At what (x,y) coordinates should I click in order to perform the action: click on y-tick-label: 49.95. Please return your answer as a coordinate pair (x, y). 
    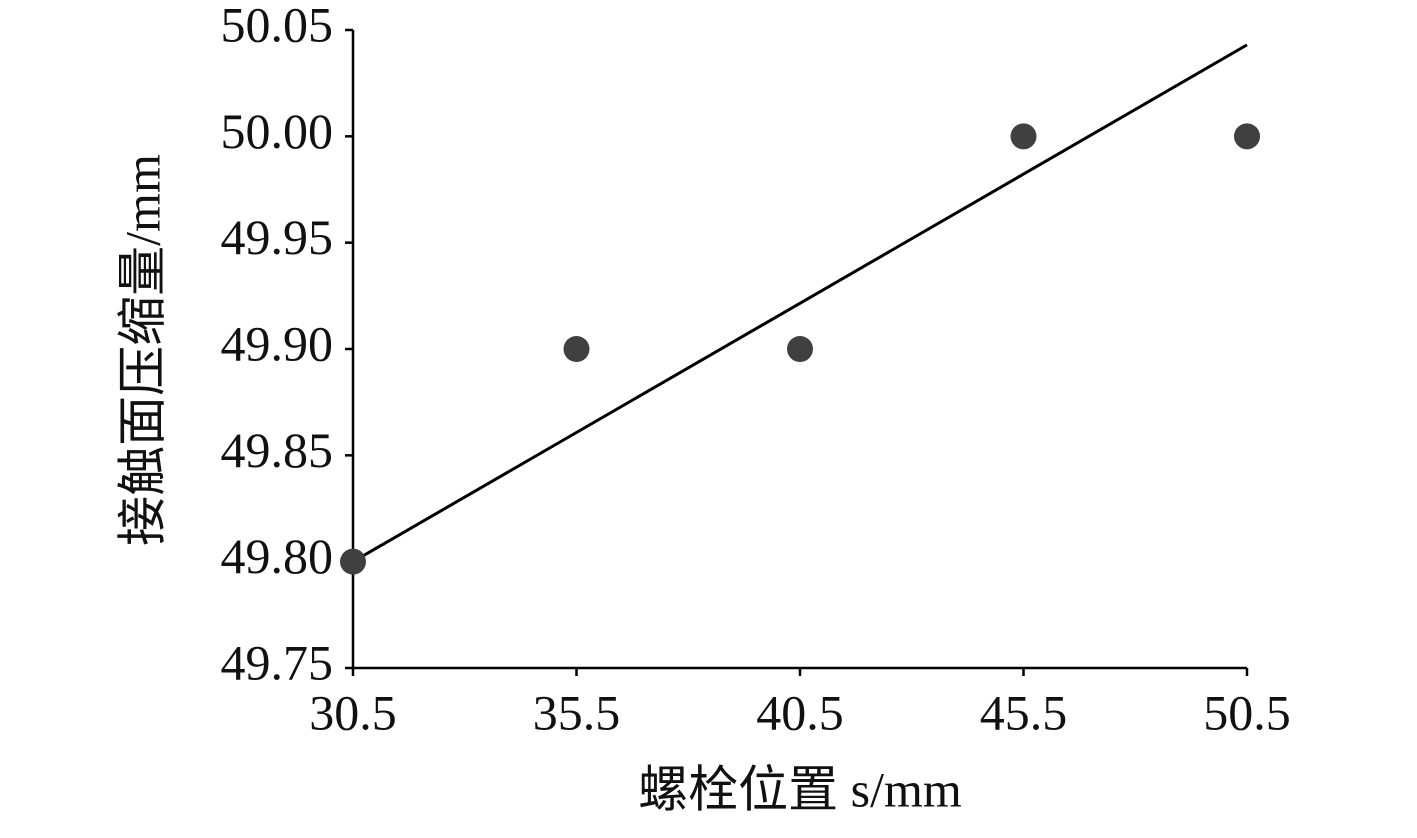
    Looking at the image, I should click on (277, 237).